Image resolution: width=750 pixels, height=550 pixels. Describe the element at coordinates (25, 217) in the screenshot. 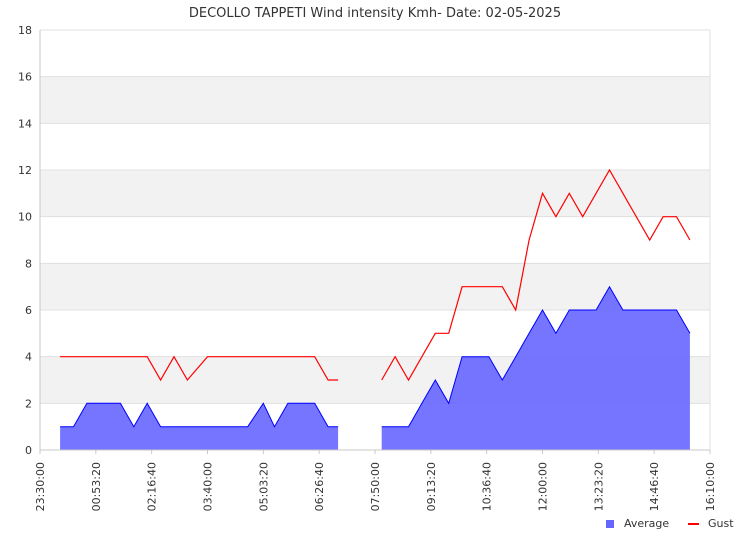

I see `y-tick-label: 10` at that location.